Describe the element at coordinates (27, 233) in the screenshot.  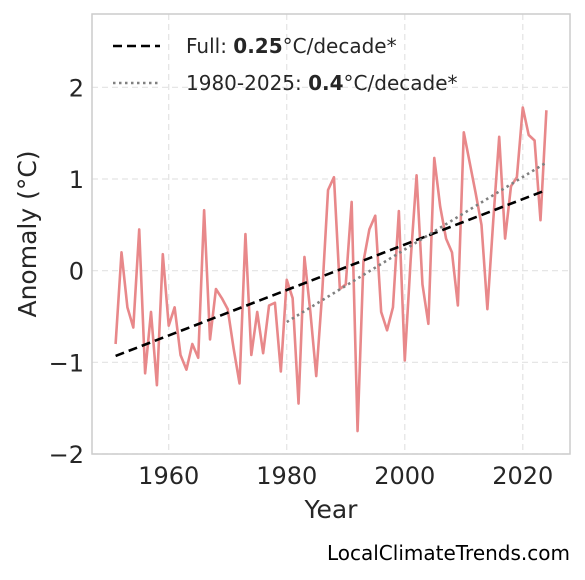
I see `y-axis-title: Anomaly (°C)` at that location.